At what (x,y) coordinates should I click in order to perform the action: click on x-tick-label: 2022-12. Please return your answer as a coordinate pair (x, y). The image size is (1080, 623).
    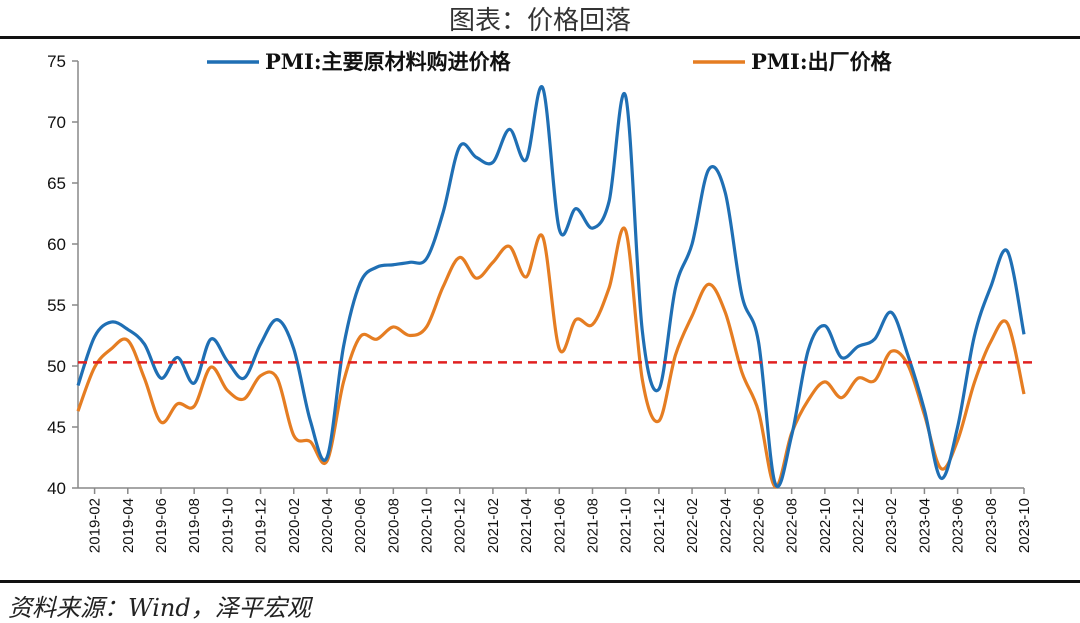
    Looking at the image, I should click on (858, 525).